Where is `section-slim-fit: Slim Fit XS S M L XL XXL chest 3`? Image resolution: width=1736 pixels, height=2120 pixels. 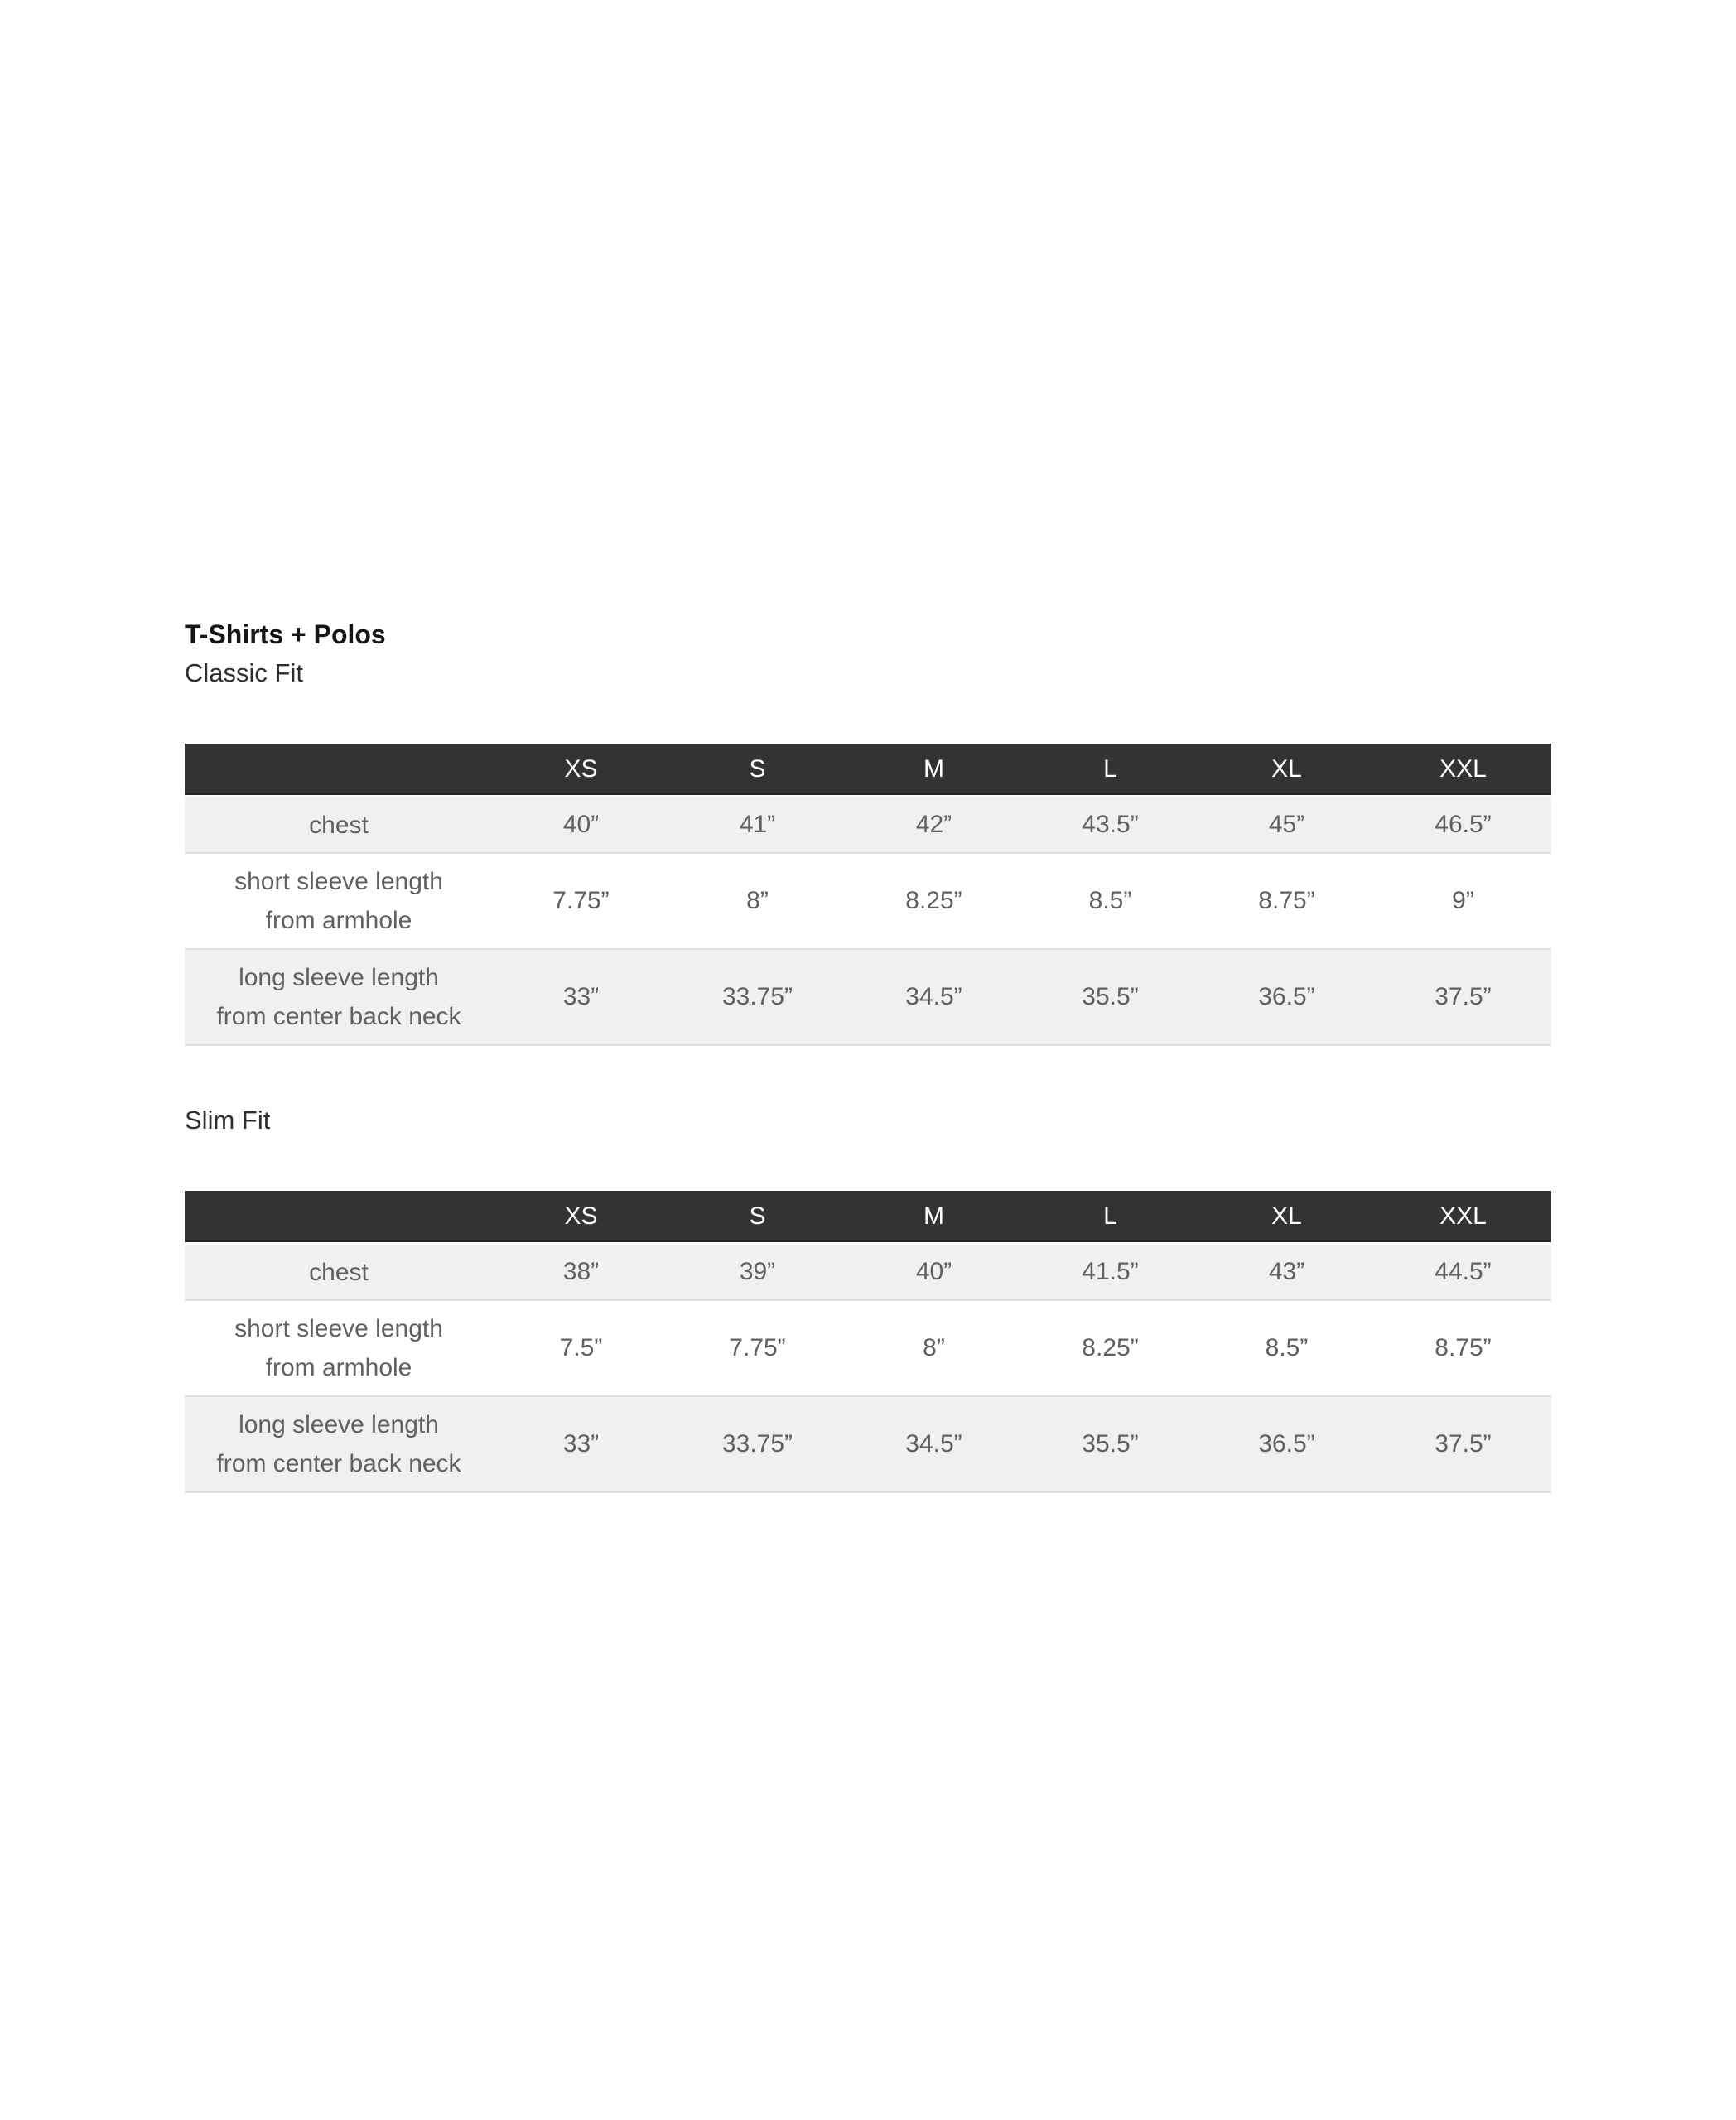
section-slim-fit: Slim Fit XS S M L XL XXL chest 3 is located at coordinates (868, 1300).